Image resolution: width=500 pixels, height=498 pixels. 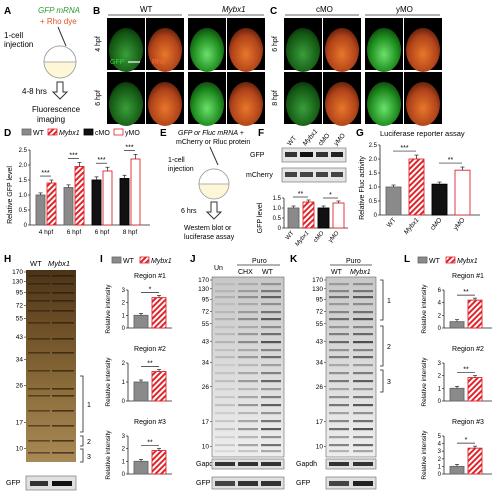 What do you see at coordinates (320, 341) in the screenshot?
I see `mw-label: 43` at bounding box center [320, 341].